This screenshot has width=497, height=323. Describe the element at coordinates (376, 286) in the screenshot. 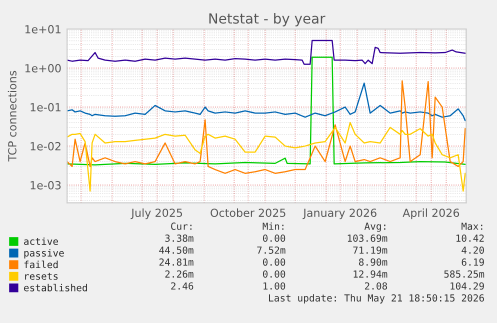

I see `text: 2.08` at that location.